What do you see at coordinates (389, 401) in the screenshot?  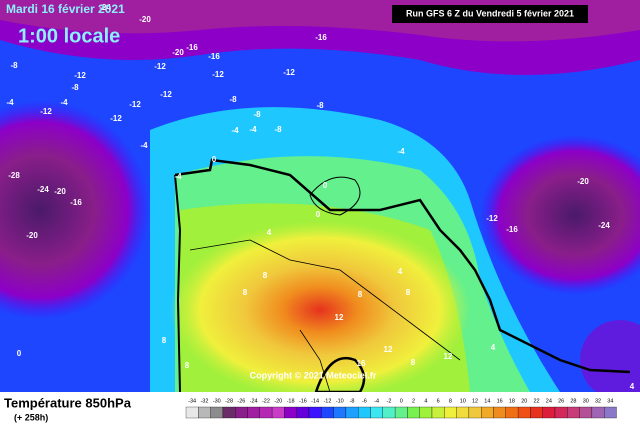 I see `color-tick-label: -2` at bounding box center [389, 401].